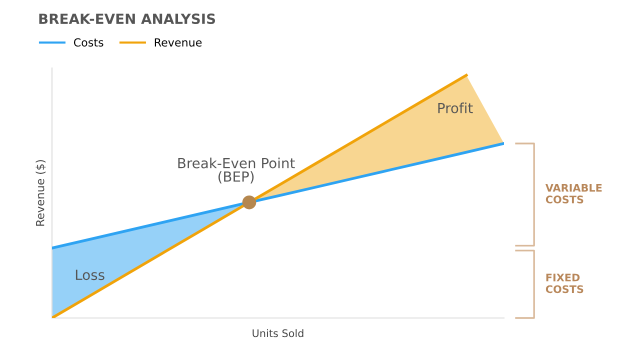 The image size is (624, 360). I want to click on x-axis-title: Units Sold, so click(278, 333).